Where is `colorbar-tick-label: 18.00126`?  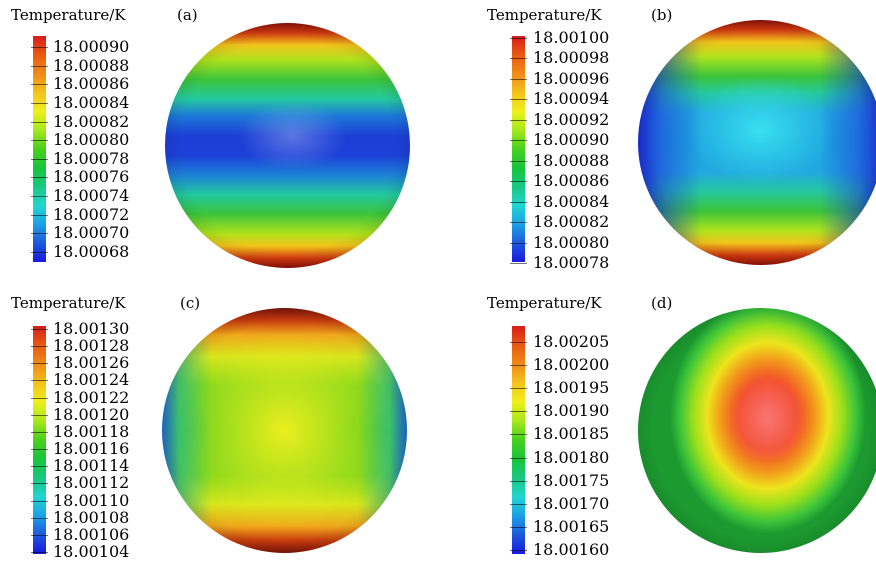
colorbar-tick-label: 18.00126 is located at coordinates (91, 363).